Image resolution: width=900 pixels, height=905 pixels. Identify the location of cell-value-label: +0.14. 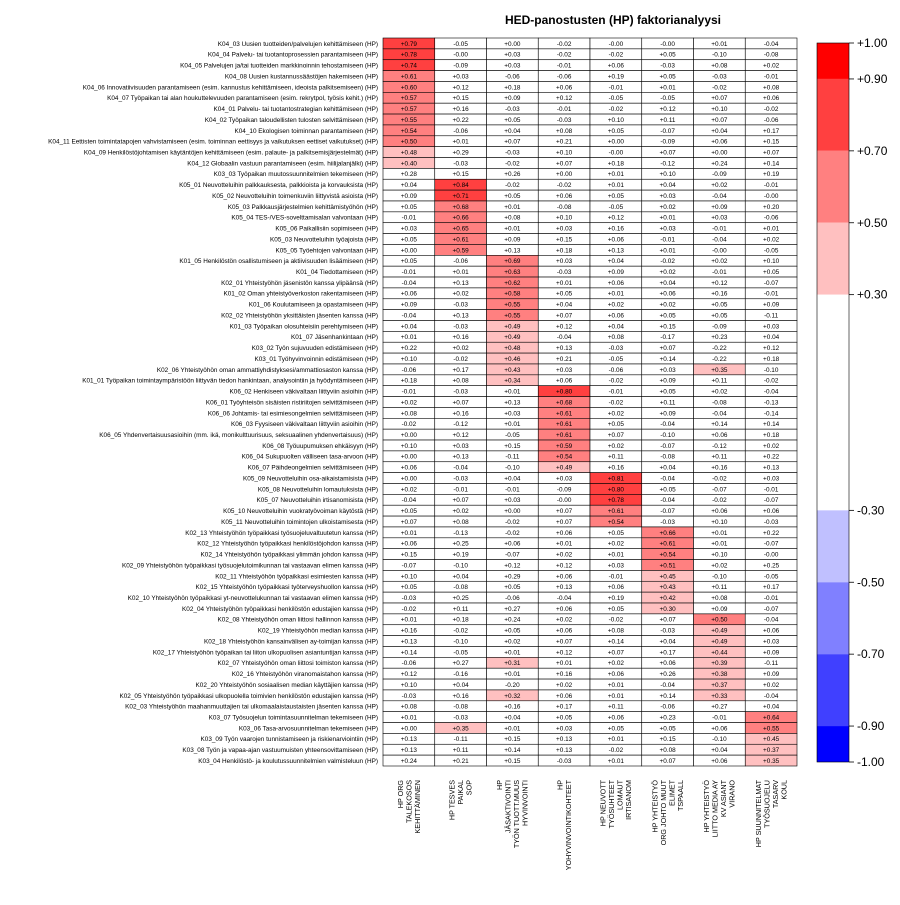
(512, 750).